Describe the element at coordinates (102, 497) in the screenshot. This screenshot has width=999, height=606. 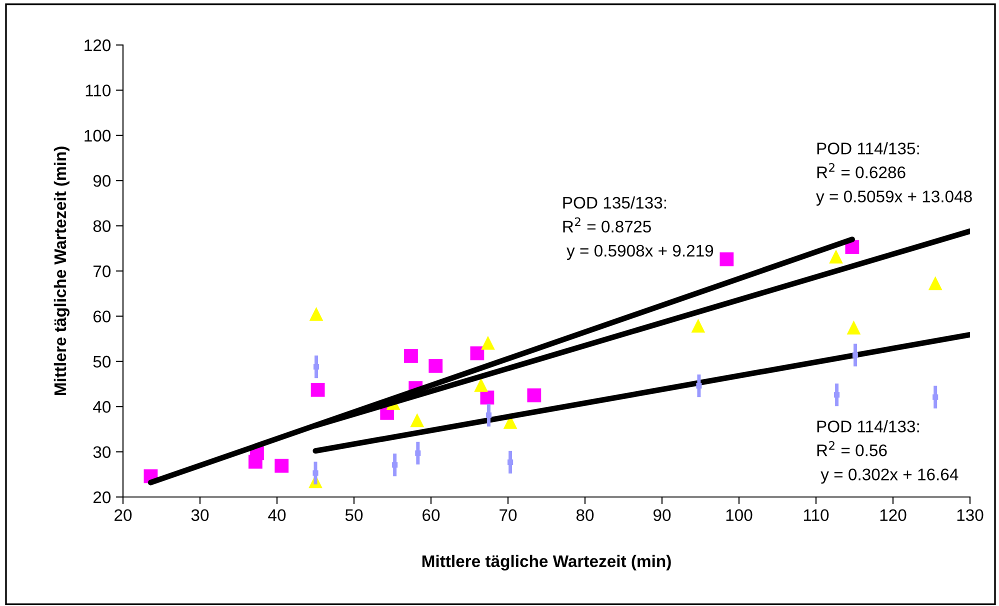
I see `y-tick-label: 20` at that location.